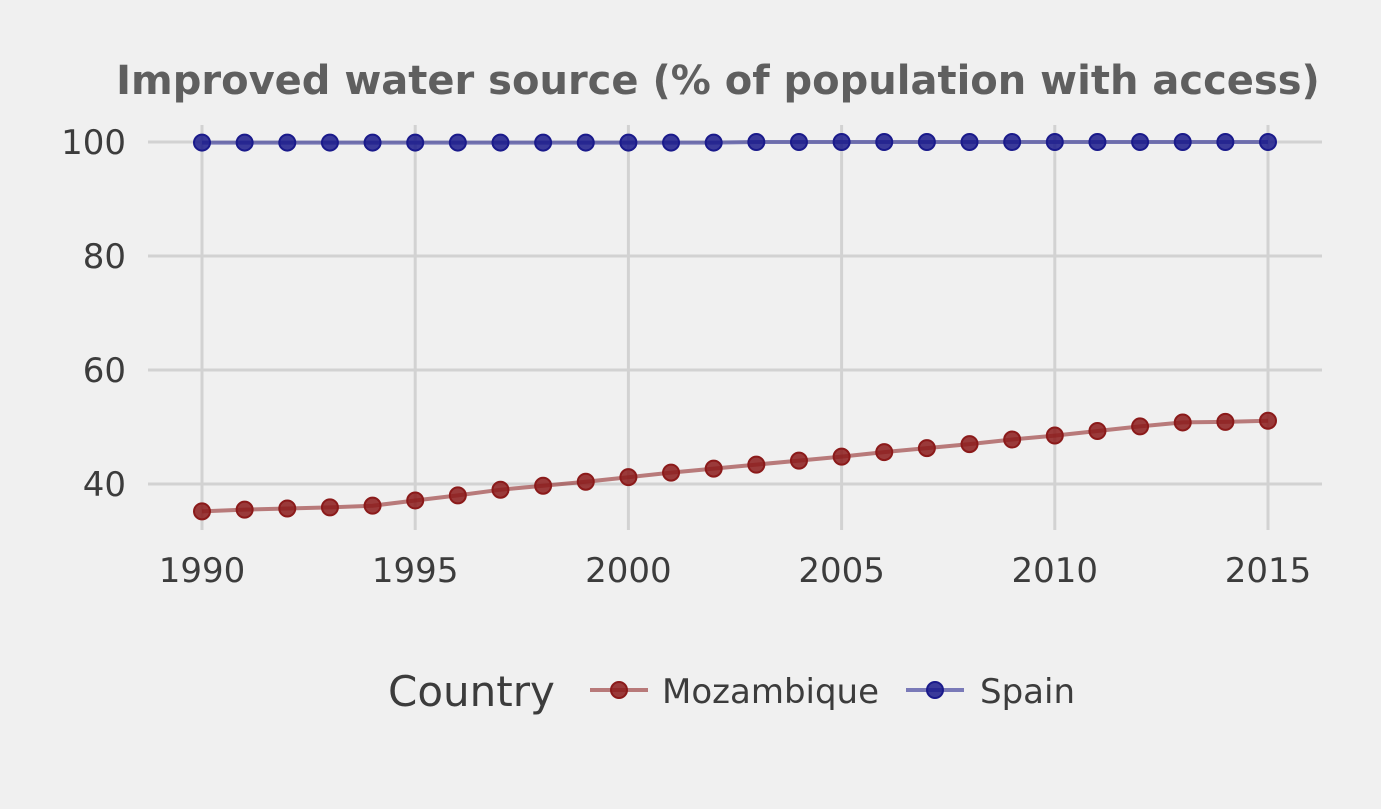  I want to click on legend-item-mozambique: Mozambique, so click(734, 692).